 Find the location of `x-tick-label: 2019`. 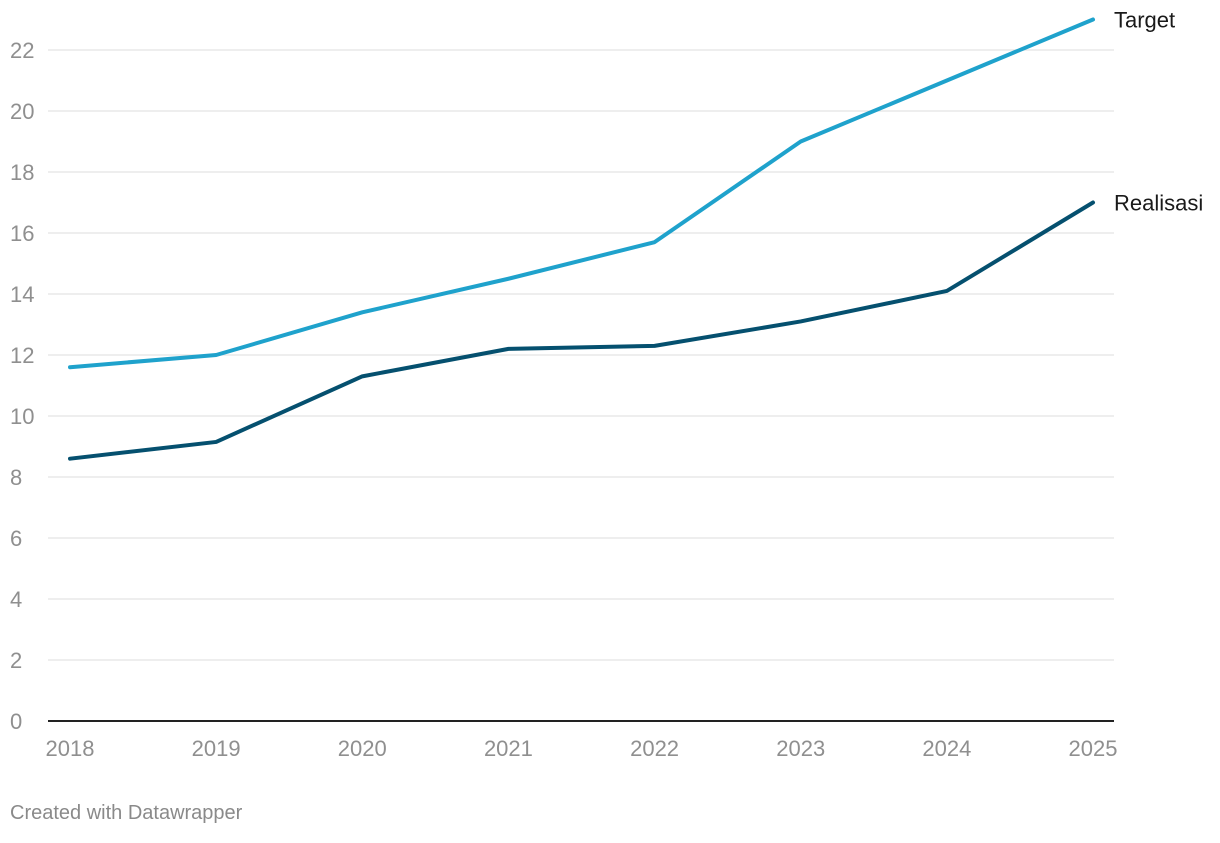

x-tick-label: 2019 is located at coordinates (216, 748).